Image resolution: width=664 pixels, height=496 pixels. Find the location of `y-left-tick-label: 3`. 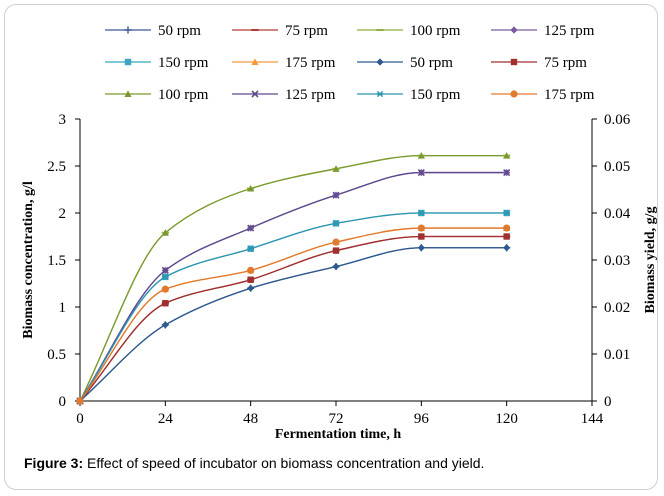

y-left-tick-label: 3 is located at coordinates (63, 120).